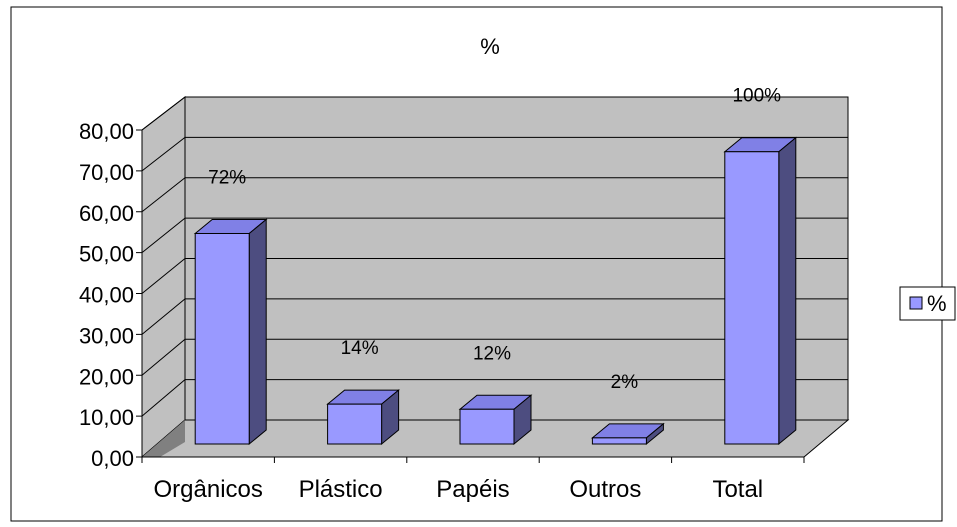  What do you see at coordinates (492, 353) in the screenshot?
I see `data-label: 12%` at bounding box center [492, 353].